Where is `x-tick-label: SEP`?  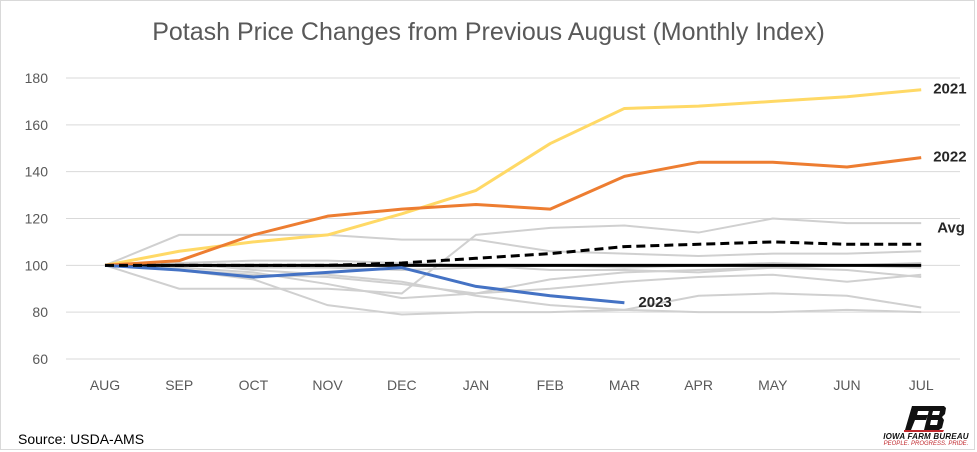 x-tick-label: SEP is located at coordinates (179, 385).